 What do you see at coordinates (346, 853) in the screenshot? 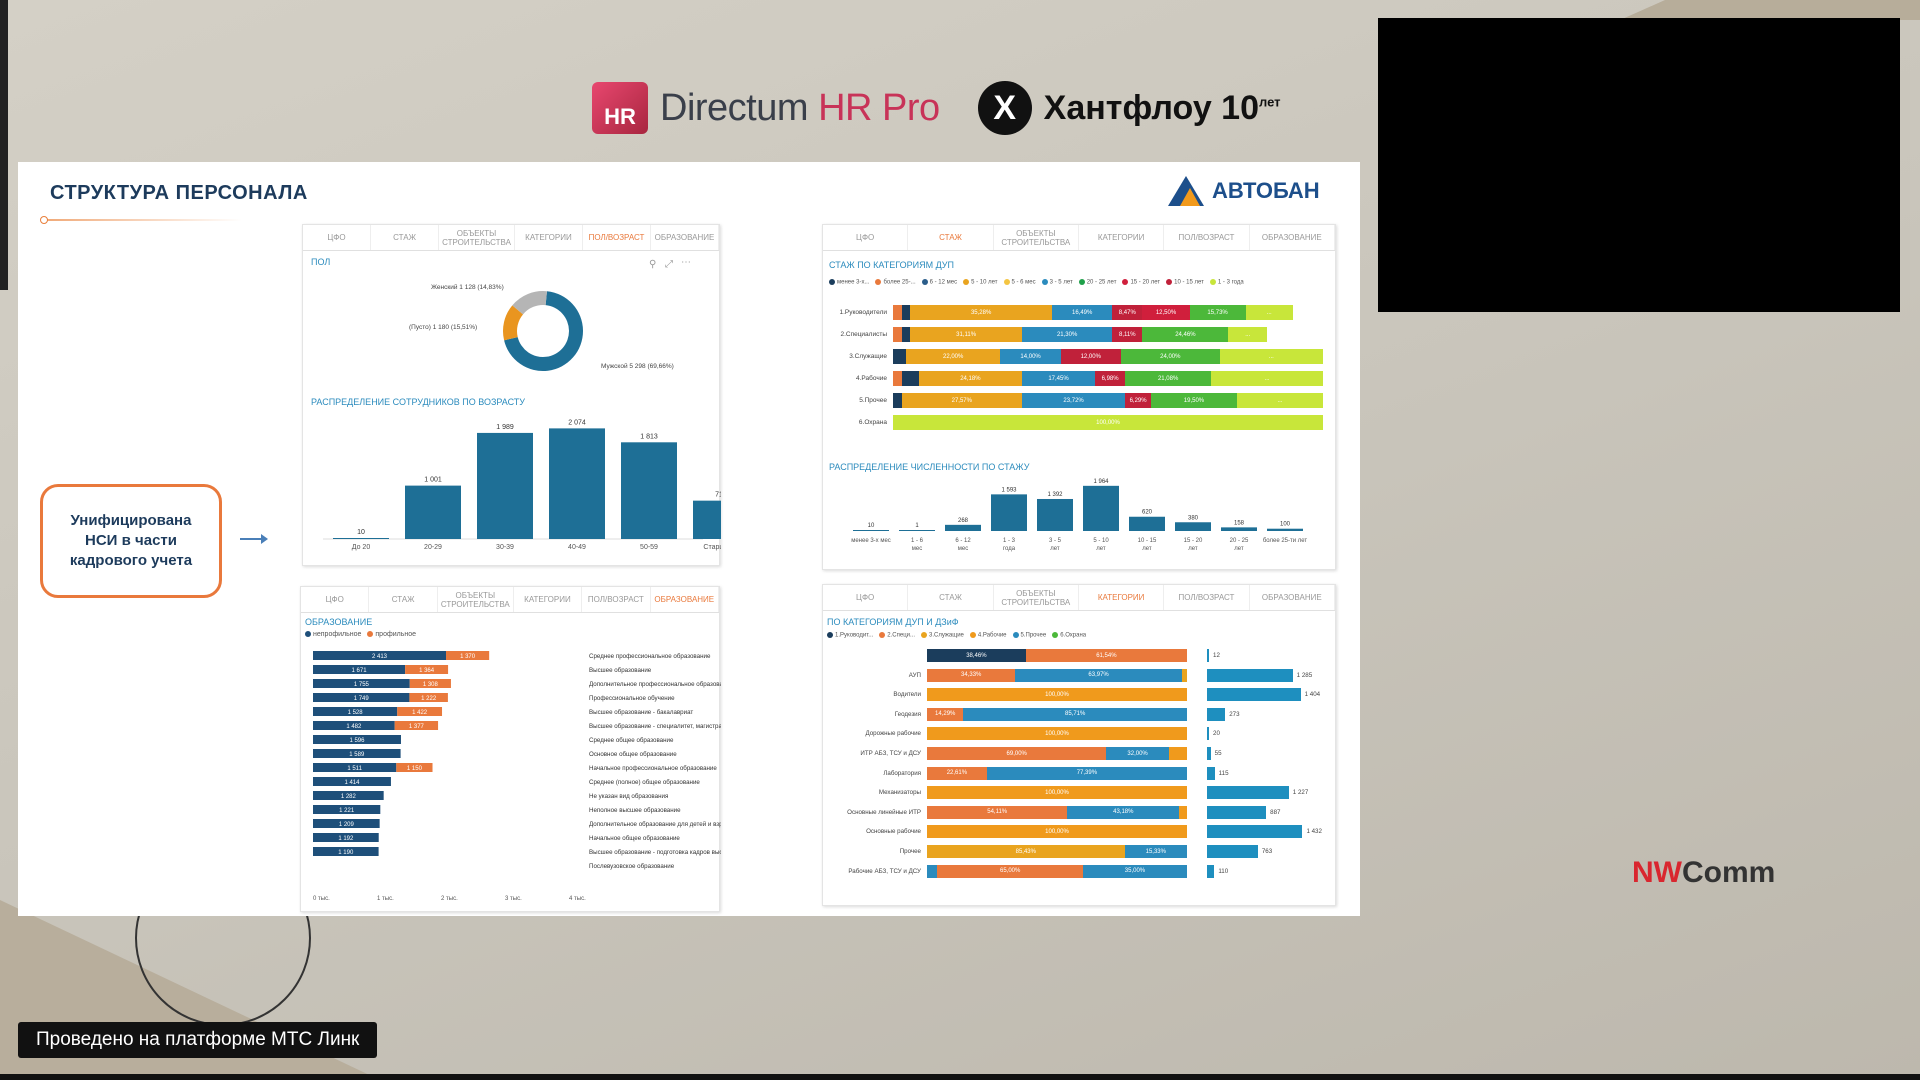
I see `edu-value-a: 1 190` at bounding box center [346, 853].